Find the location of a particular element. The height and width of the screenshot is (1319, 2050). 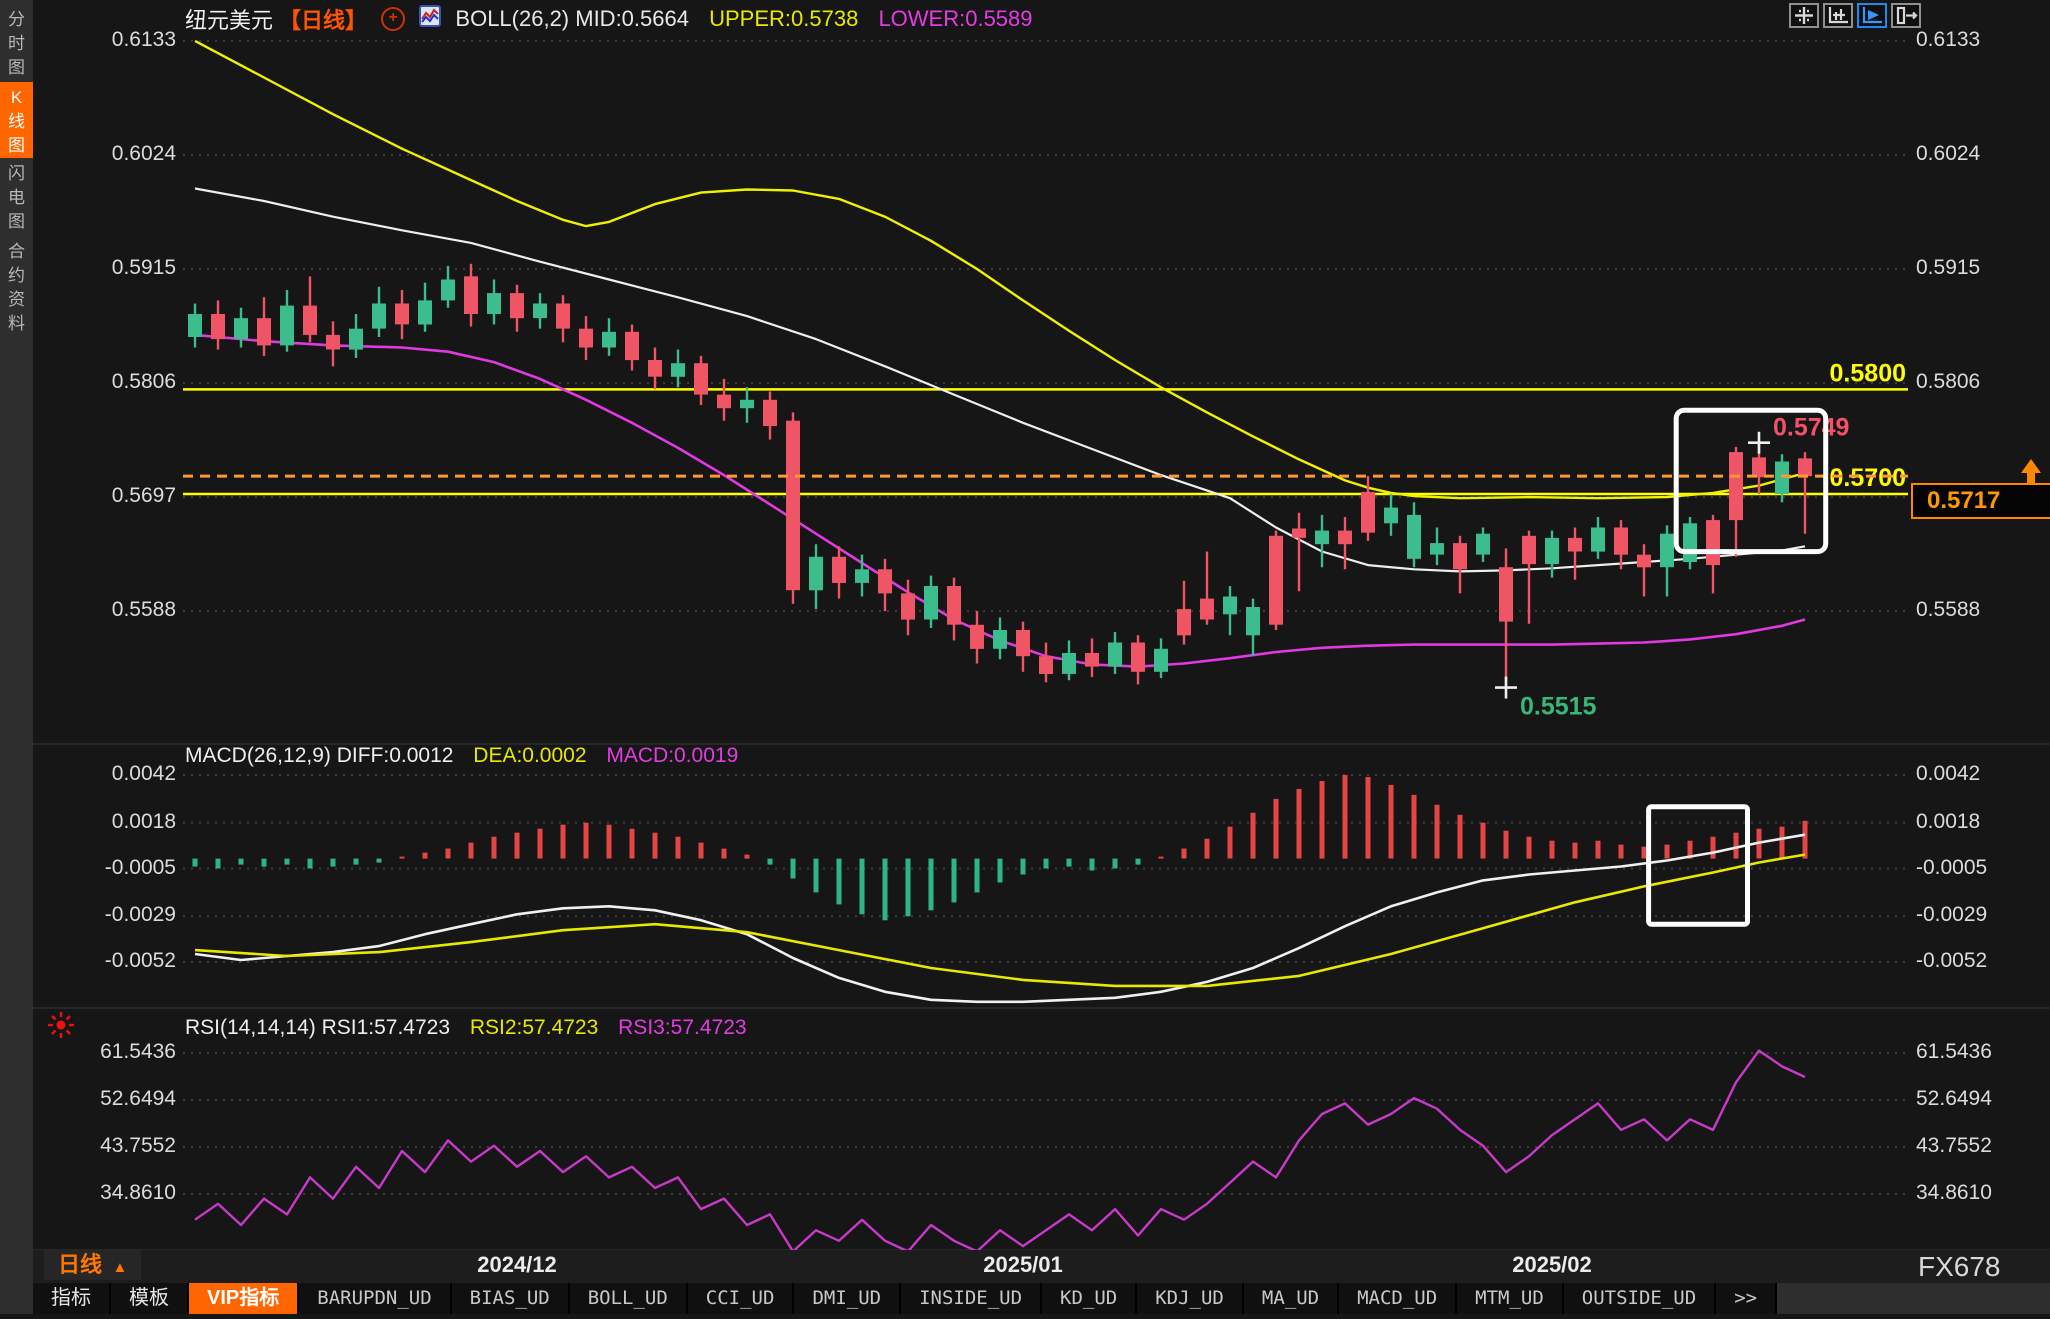

mini-chart-icon is located at coordinates (430, 19).